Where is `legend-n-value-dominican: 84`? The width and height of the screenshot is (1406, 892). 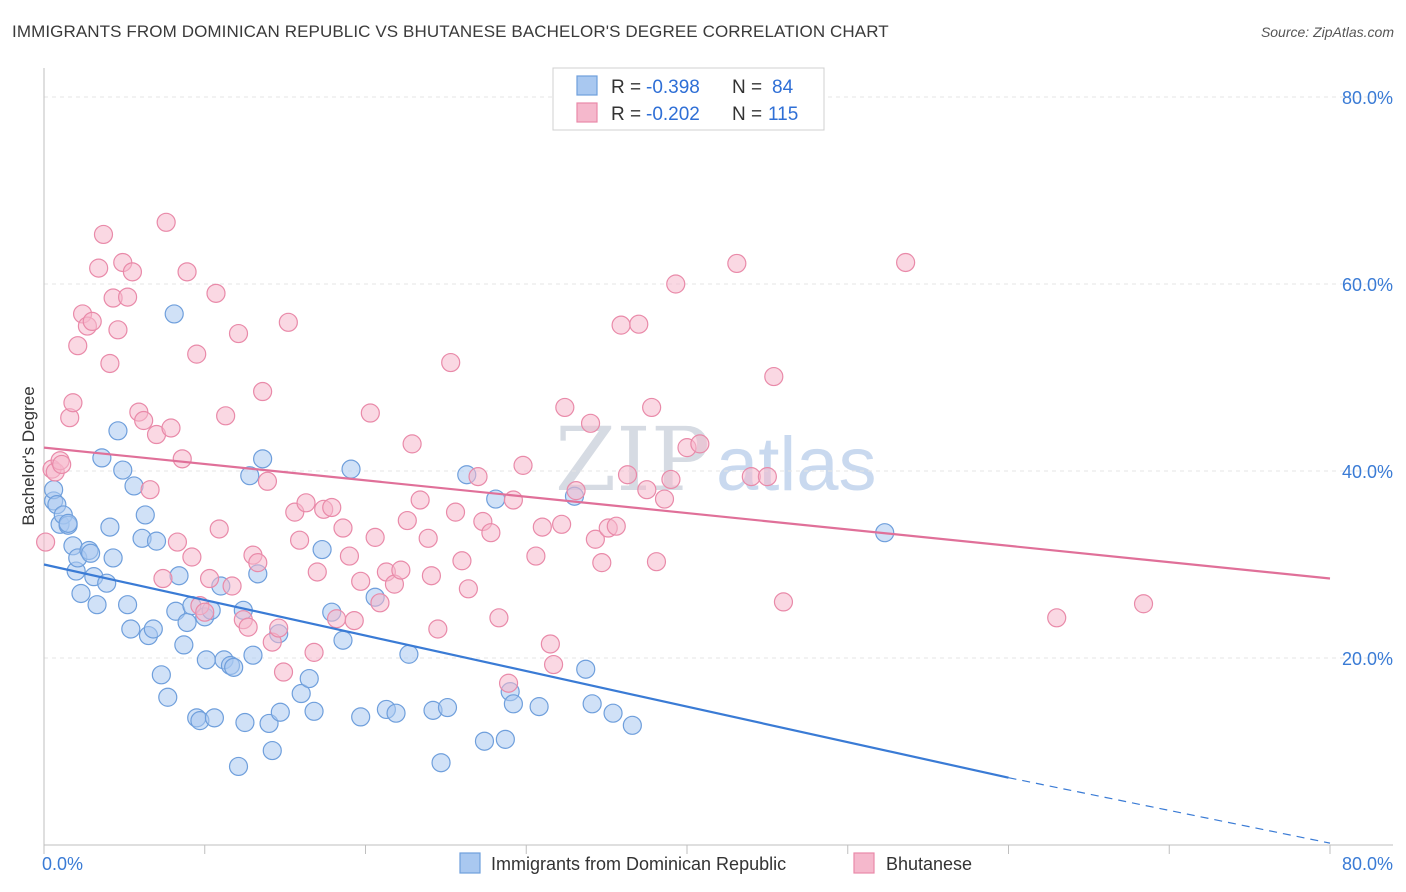
legend-n-value-dominican: 84 is located at coordinates (783, 87).